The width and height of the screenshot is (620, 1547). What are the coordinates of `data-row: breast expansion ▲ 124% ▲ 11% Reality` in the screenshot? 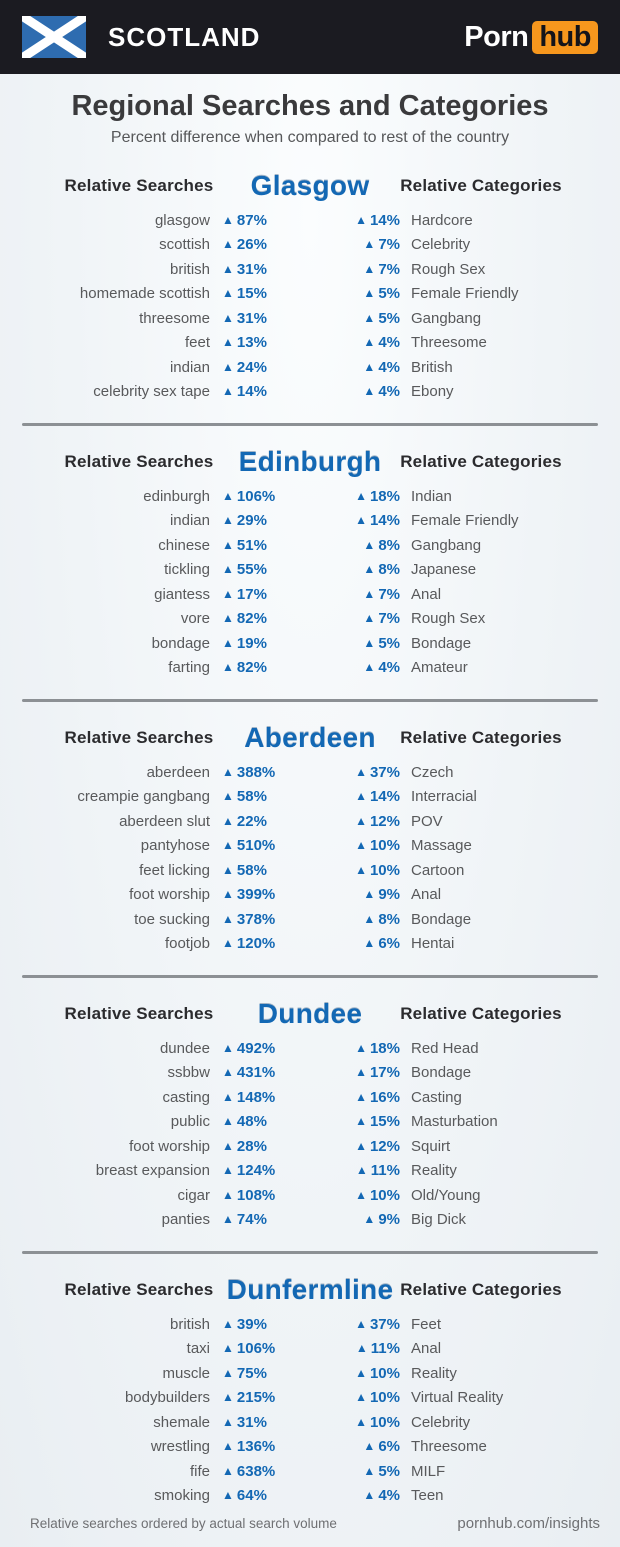 It's located at (310, 1171).